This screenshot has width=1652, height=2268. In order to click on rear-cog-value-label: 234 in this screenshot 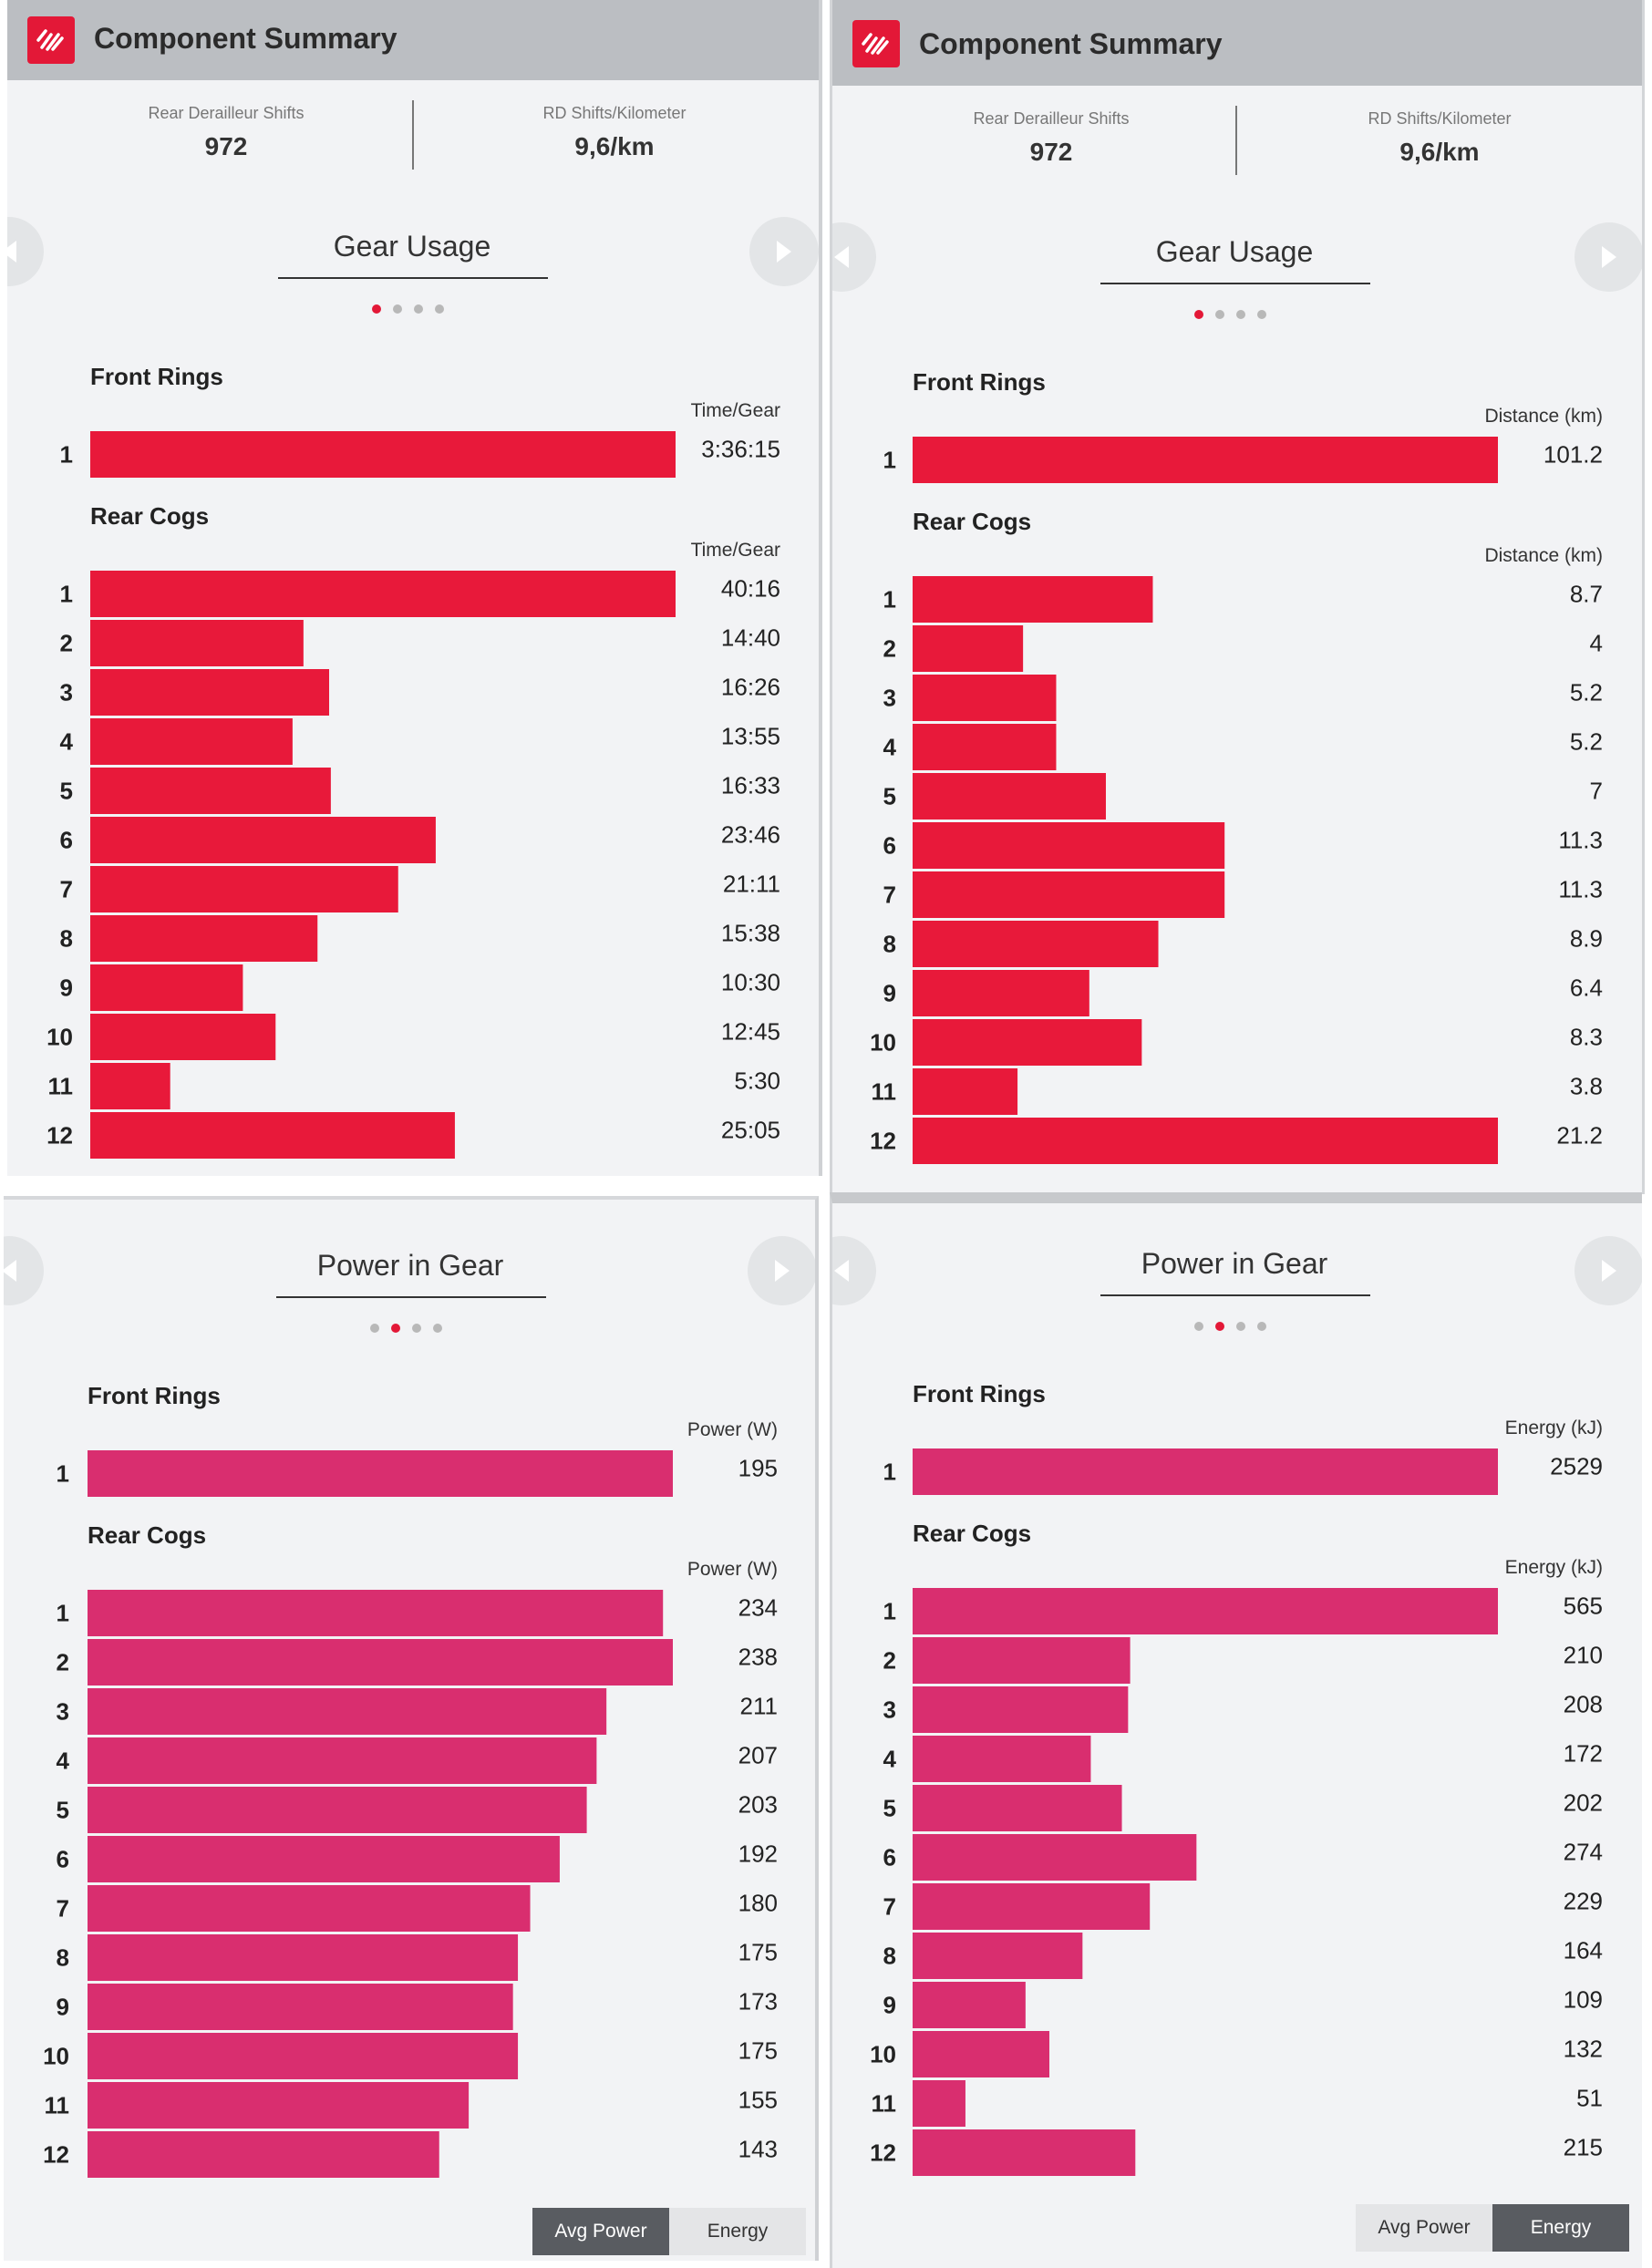, I will do `click(758, 1608)`.